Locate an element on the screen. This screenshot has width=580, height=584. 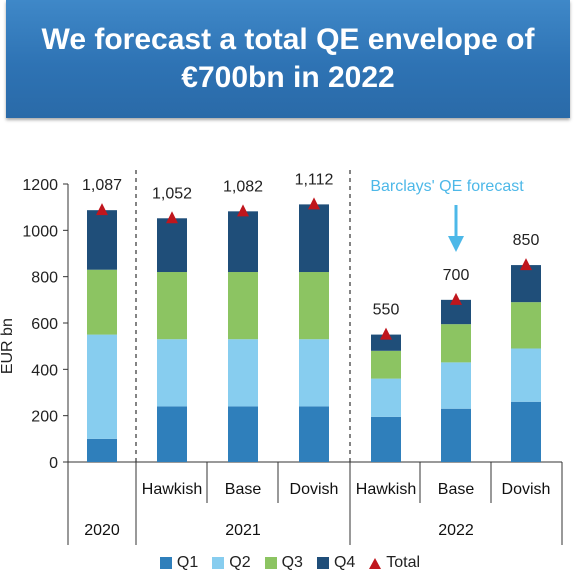
y-tick-label: 0 is located at coordinates (53, 463).